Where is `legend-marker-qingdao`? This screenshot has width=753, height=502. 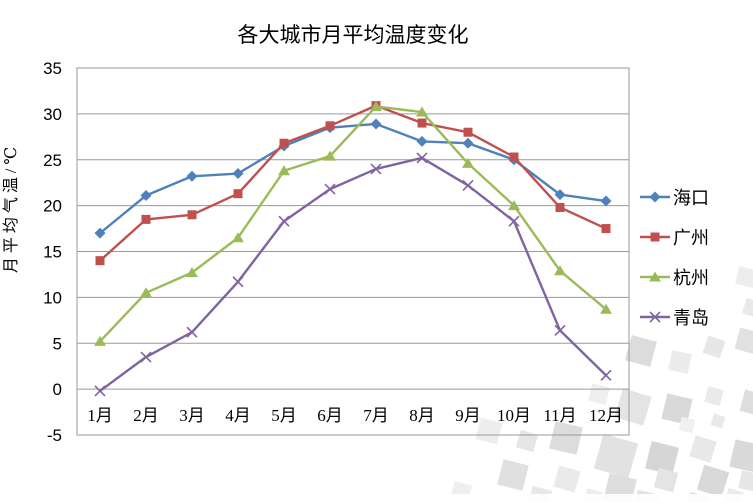
legend-marker-qingdao is located at coordinates (655, 317).